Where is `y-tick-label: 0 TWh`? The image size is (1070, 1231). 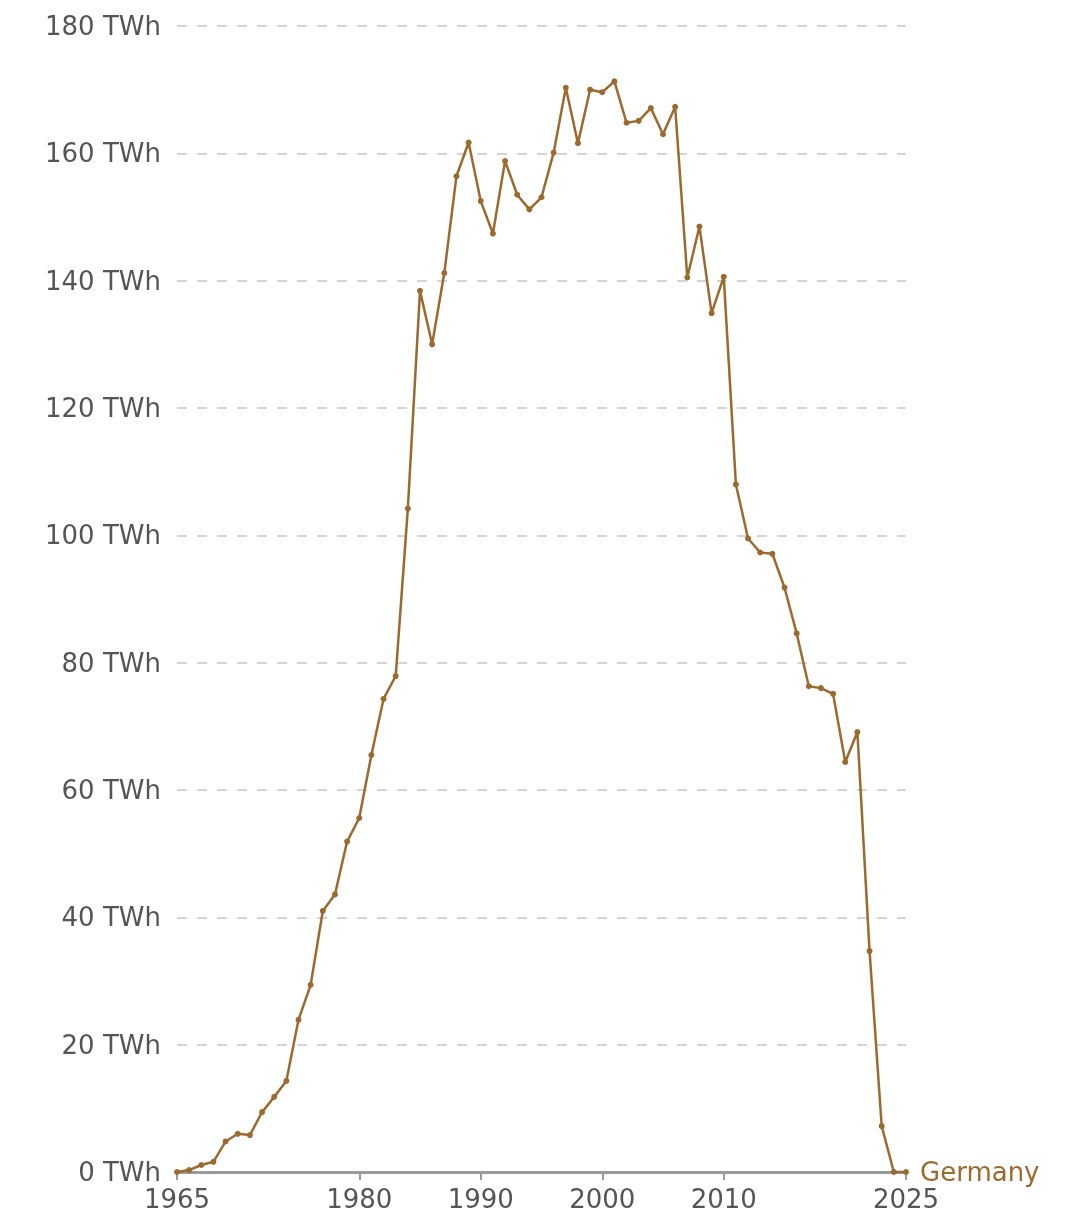 y-tick-label: 0 TWh is located at coordinates (119, 1172).